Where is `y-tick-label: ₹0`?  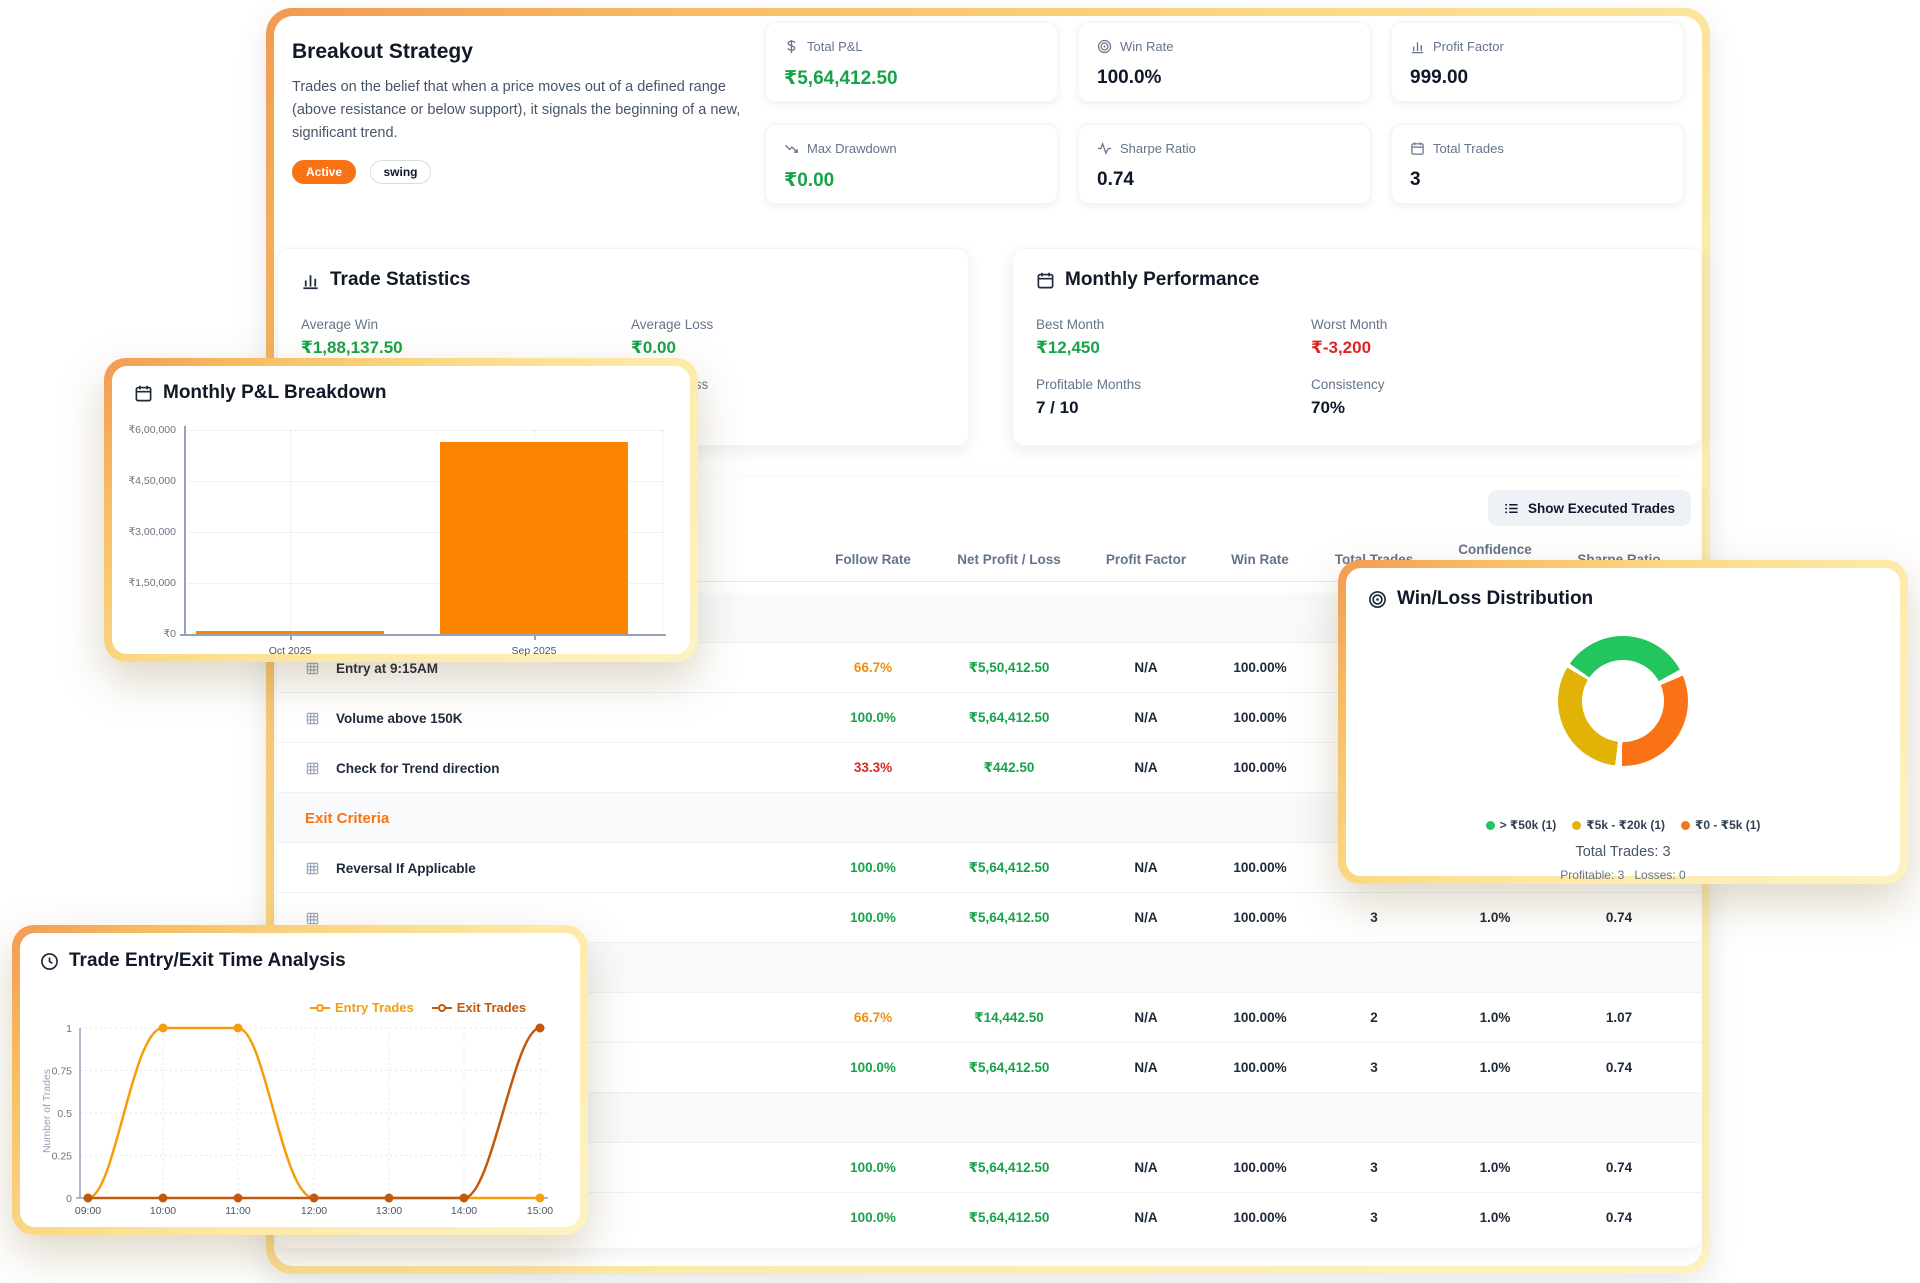
y-tick-label: ₹0 is located at coordinates (169, 634).